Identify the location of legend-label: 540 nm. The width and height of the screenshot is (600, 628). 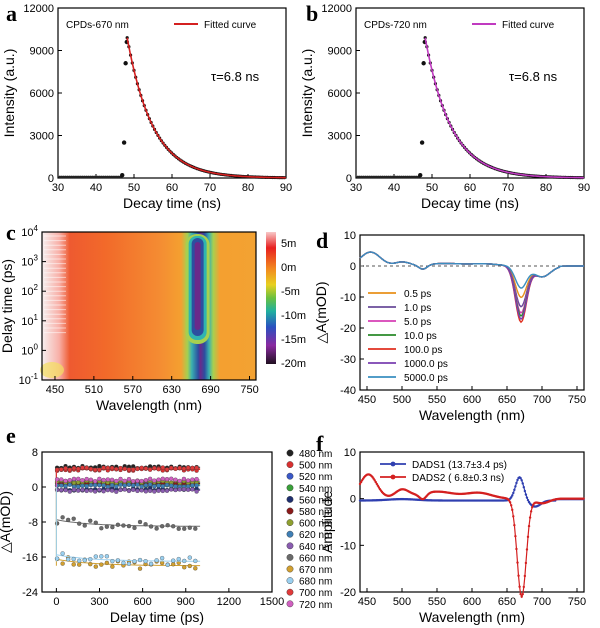
(315, 489).